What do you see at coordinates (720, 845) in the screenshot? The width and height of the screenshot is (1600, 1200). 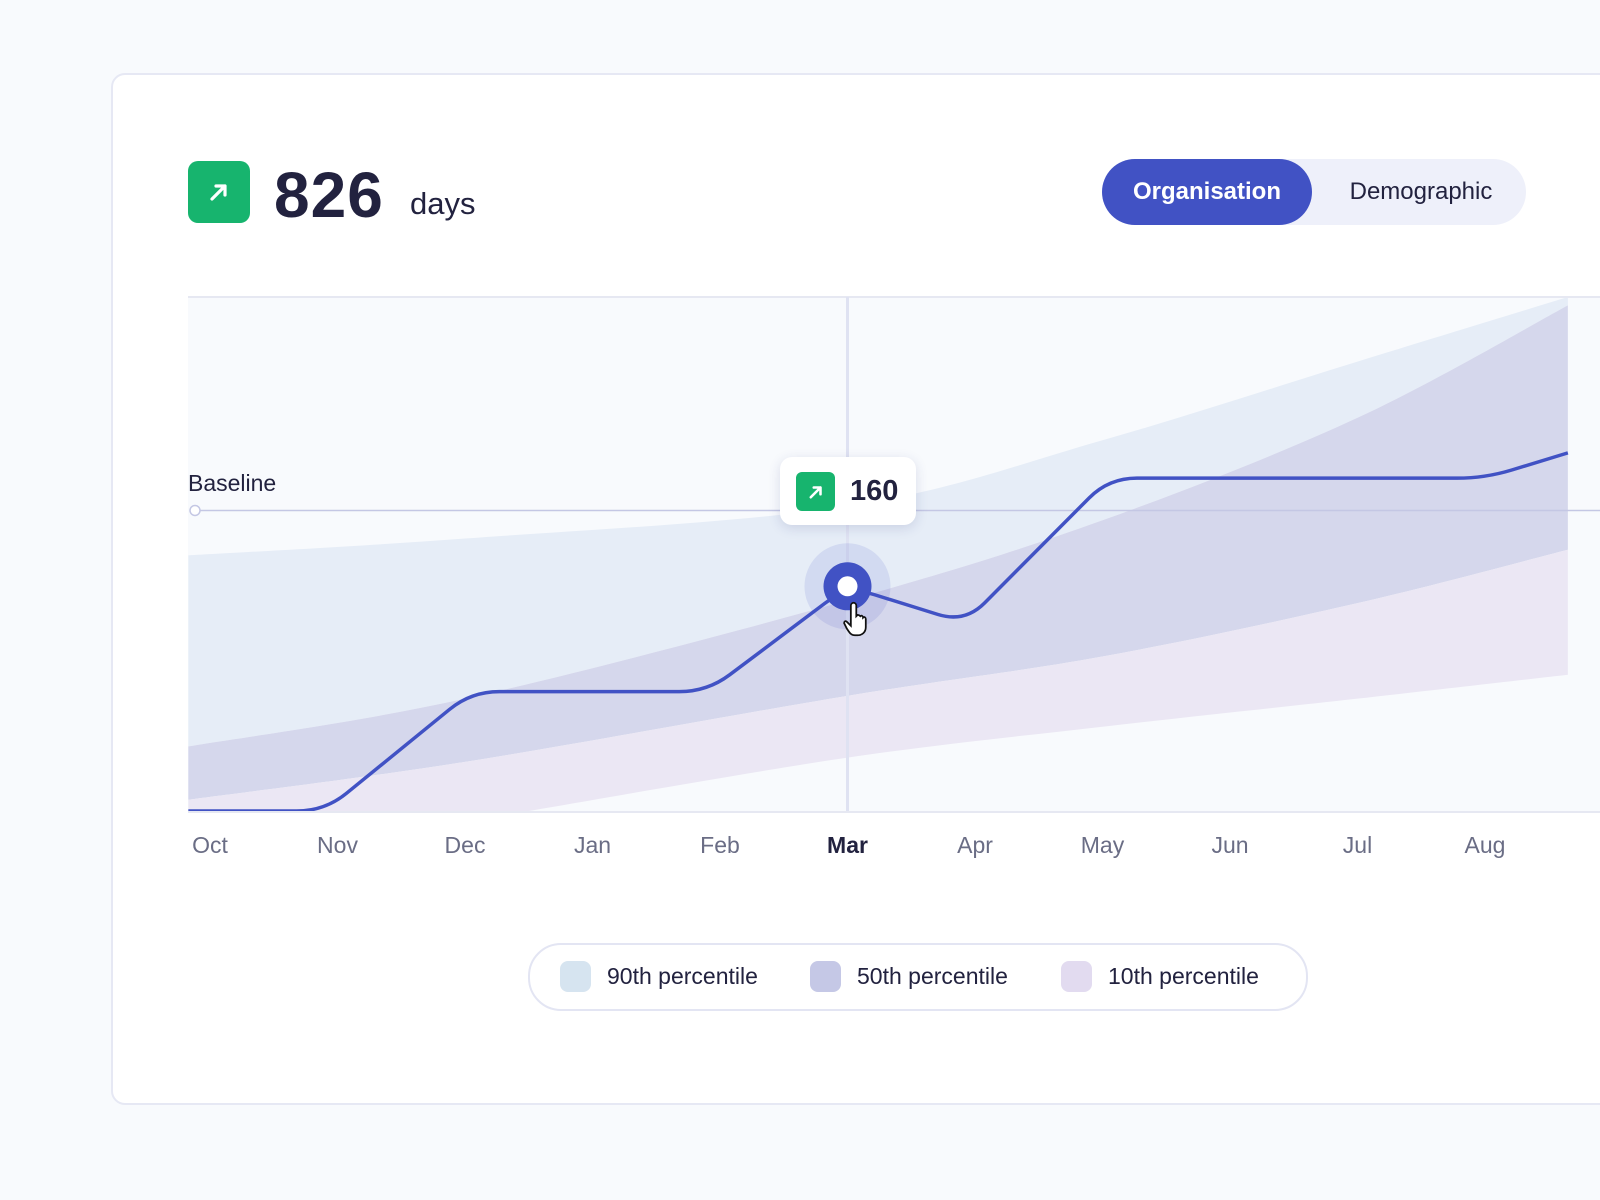 I see `x-tick-label-feb: Feb` at bounding box center [720, 845].